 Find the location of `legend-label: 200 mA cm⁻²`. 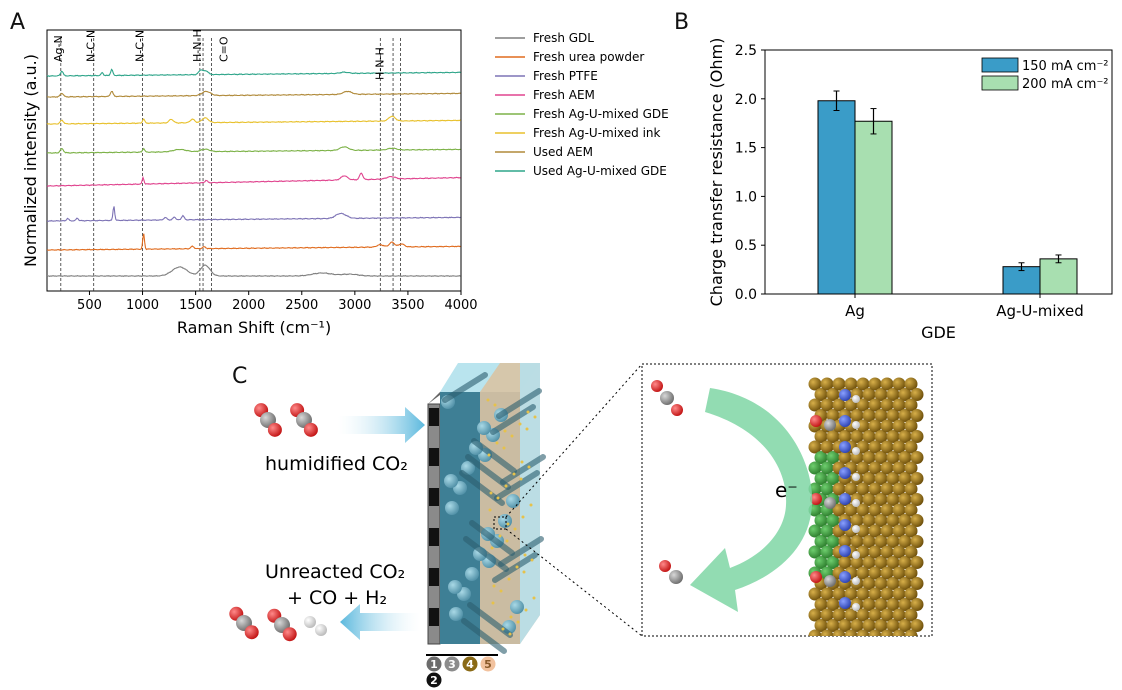

legend-label: 200 mA cm⁻² is located at coordinates (1065, 84).